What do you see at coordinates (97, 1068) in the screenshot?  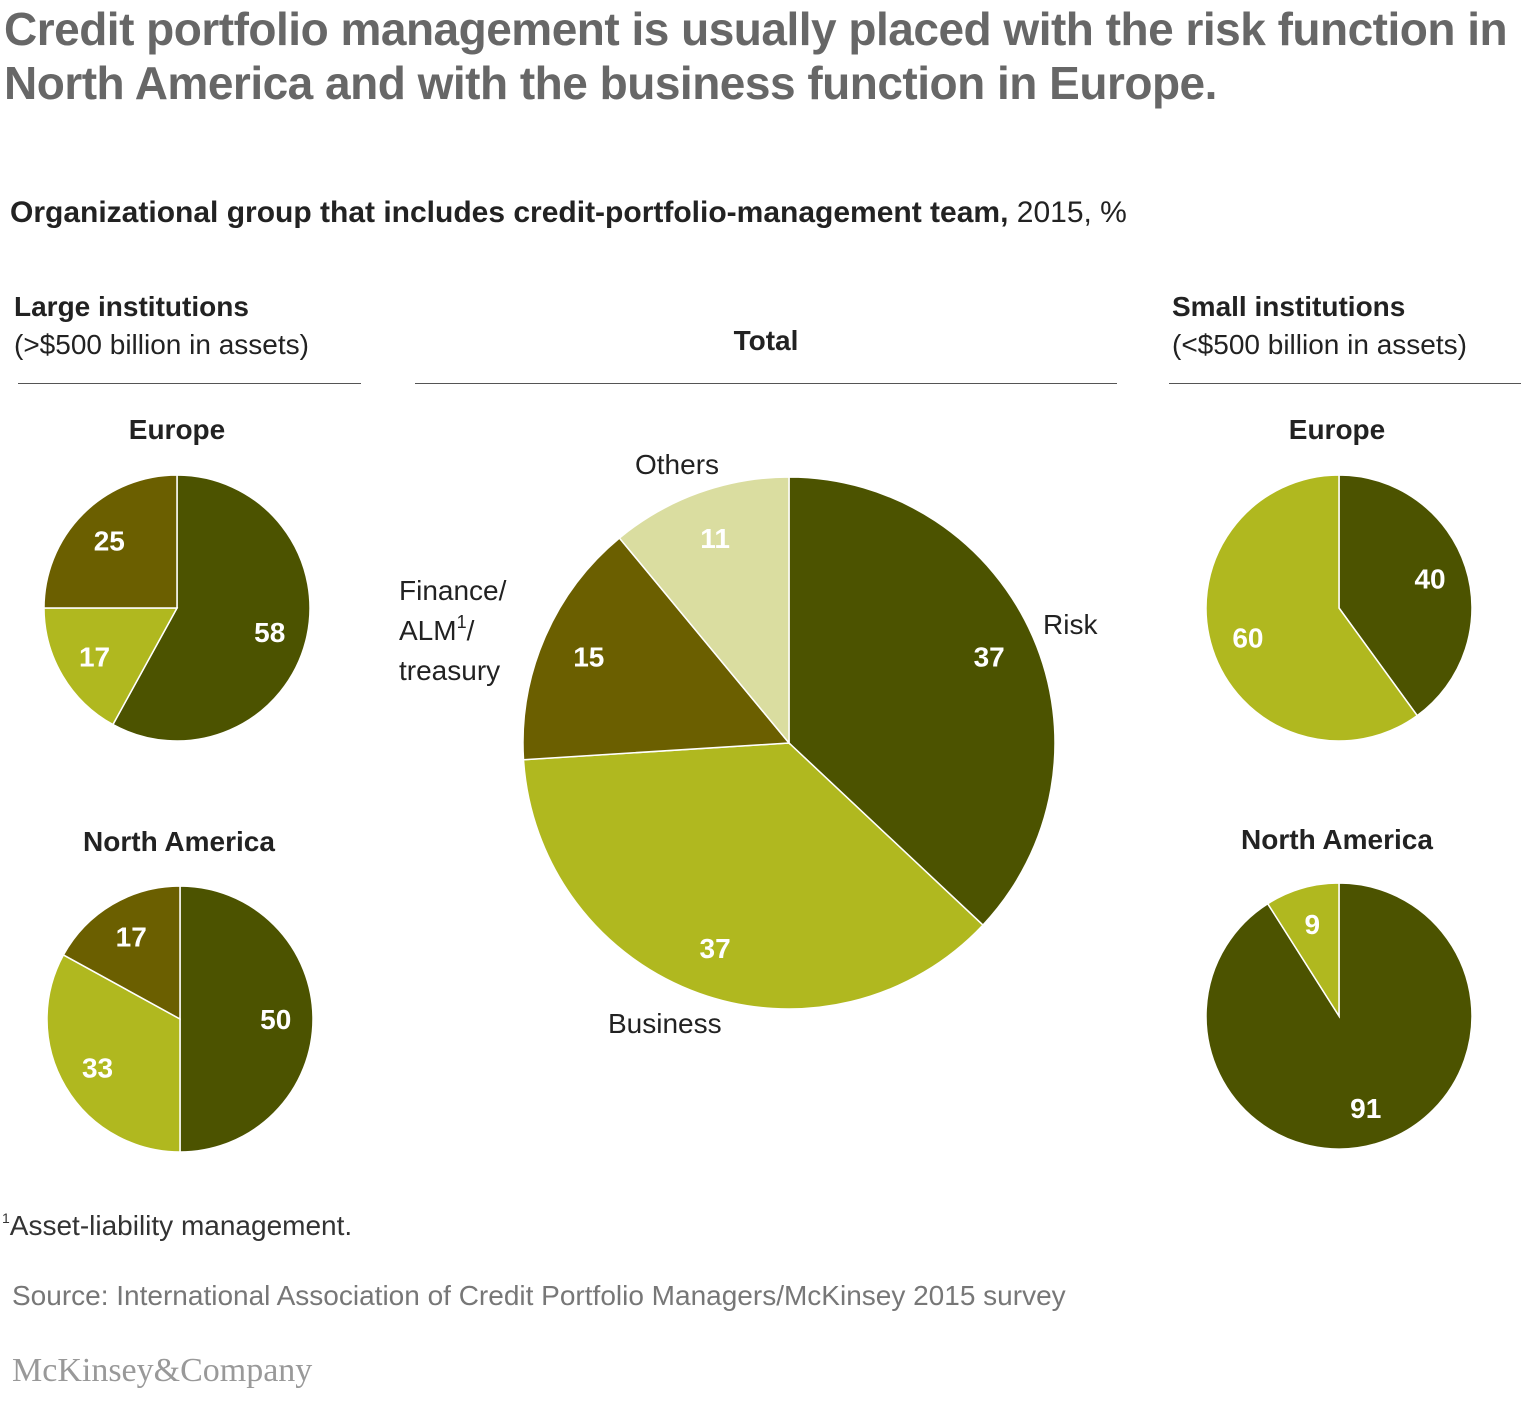 I see `data-label: 33` at bounding box center [97, 1068].